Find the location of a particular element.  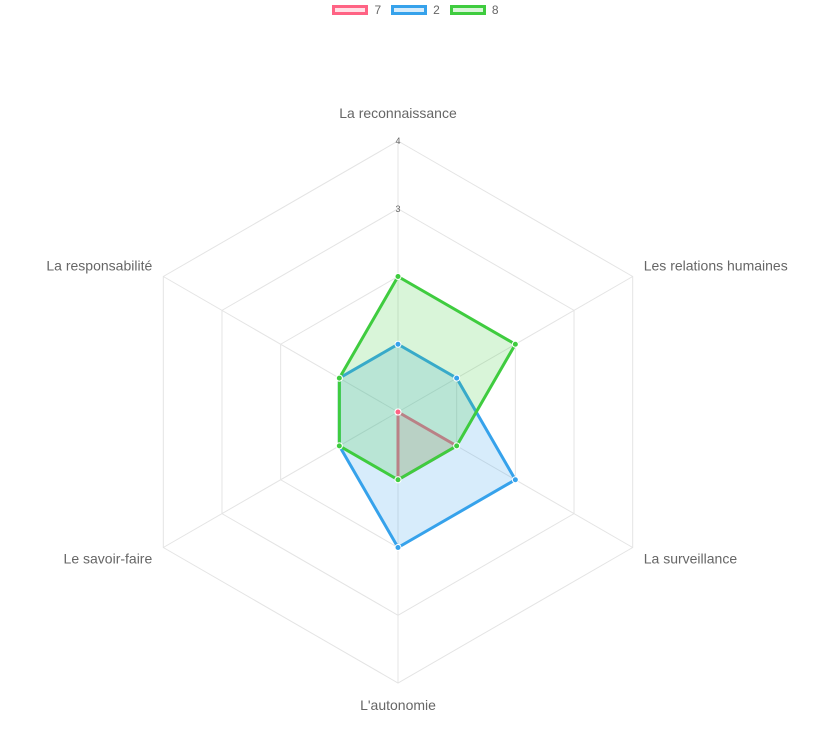

axis-label: Le savoir-faire is located at coordinates (108, 559).